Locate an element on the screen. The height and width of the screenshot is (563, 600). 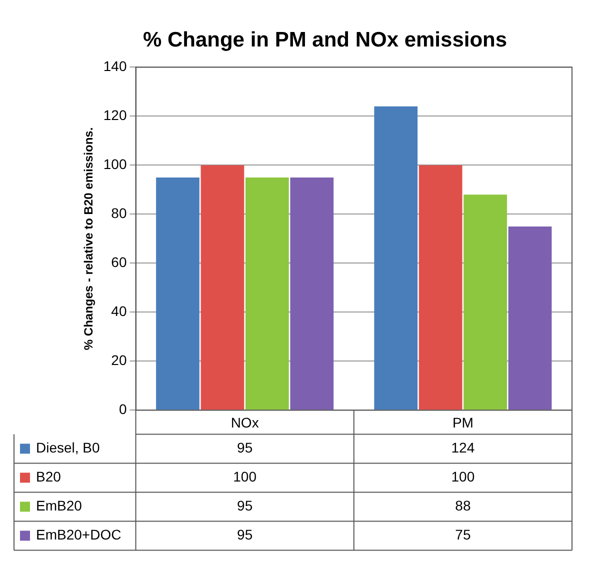
data-label: 88 is located at coordinates (463, 506).